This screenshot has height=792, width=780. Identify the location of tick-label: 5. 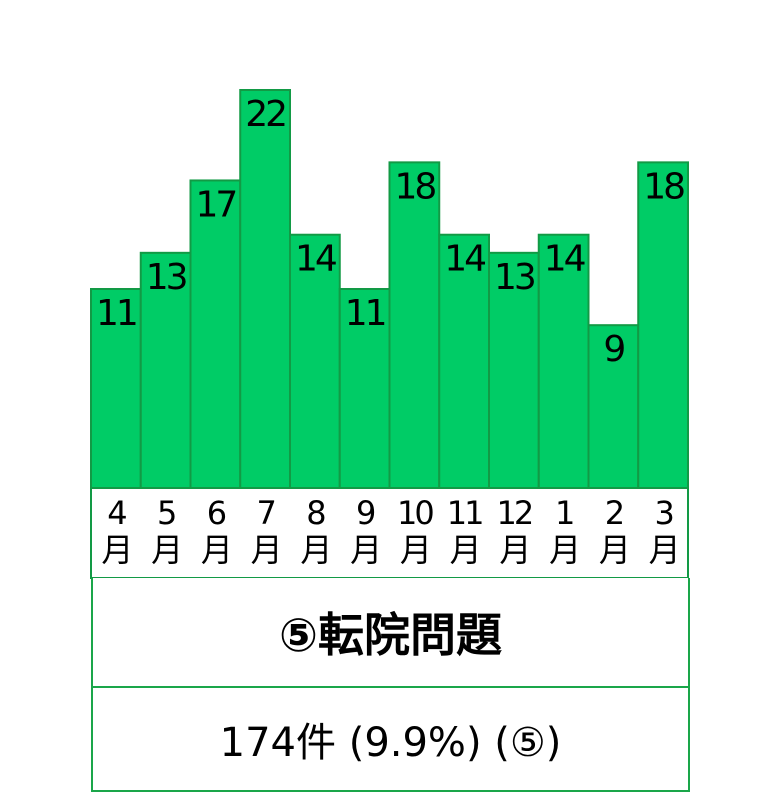
(166, 513).